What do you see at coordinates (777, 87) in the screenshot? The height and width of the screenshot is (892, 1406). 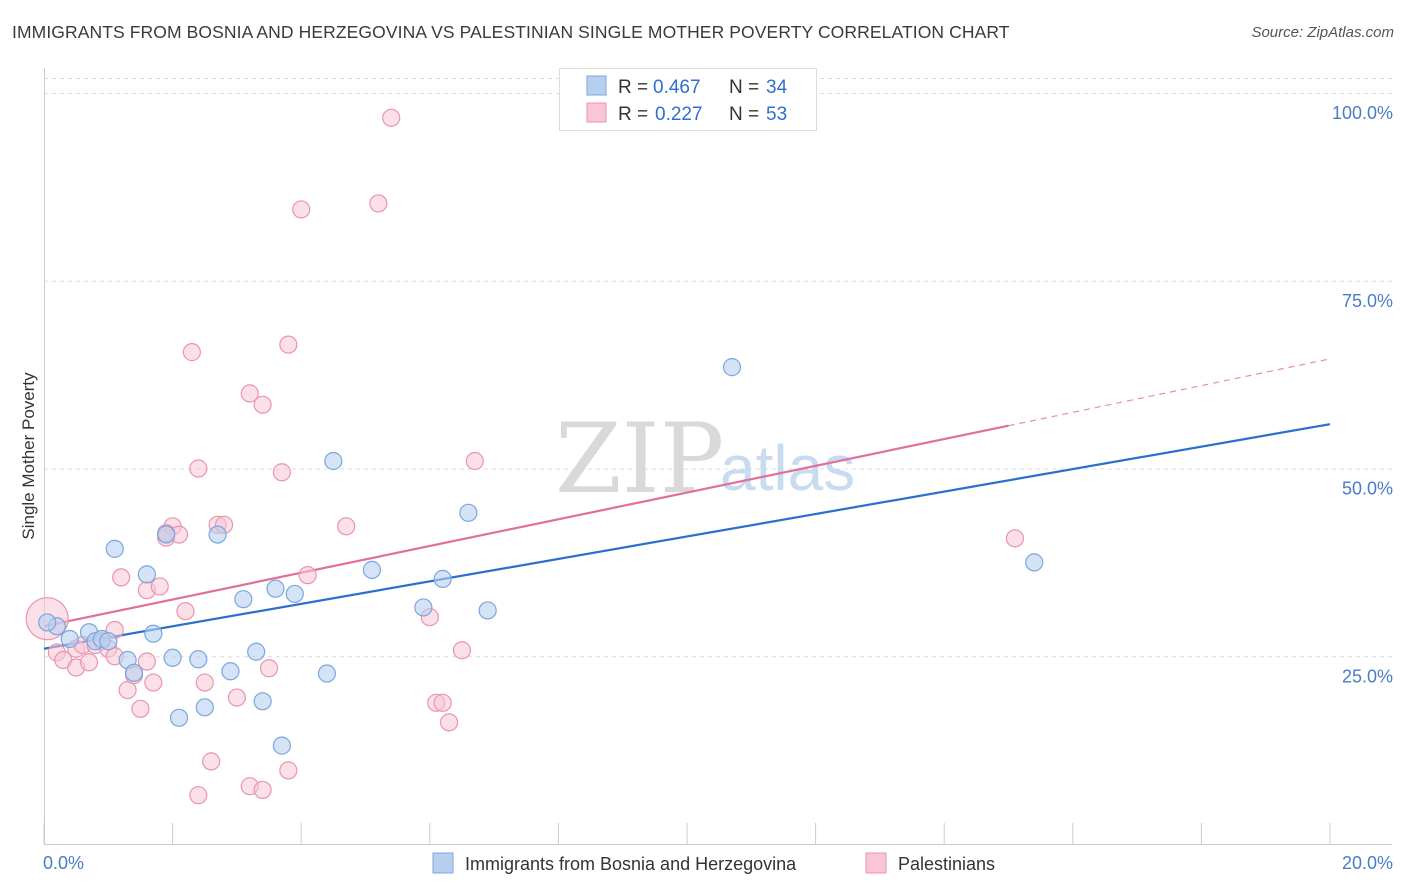 I see `legend-n-value-blue: 34` at bounding box center [777, 87].